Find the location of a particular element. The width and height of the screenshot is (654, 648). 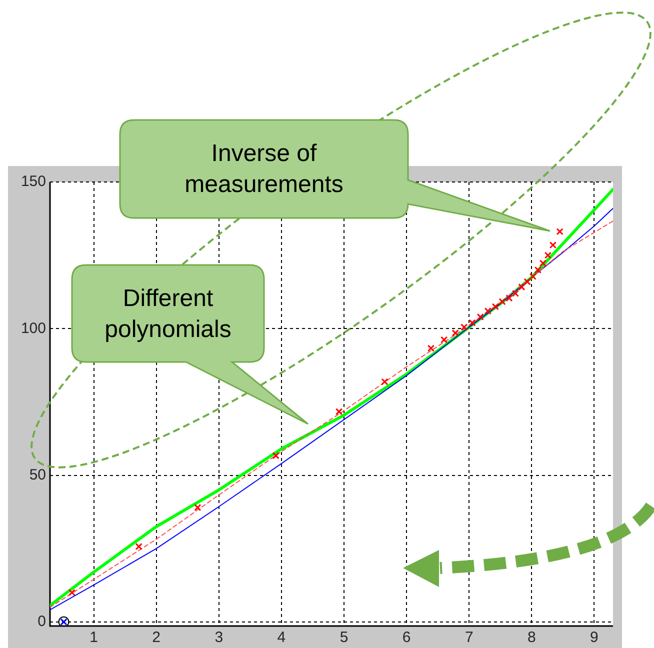

x-tick-label: 6 is located at coordinates (406, 637).